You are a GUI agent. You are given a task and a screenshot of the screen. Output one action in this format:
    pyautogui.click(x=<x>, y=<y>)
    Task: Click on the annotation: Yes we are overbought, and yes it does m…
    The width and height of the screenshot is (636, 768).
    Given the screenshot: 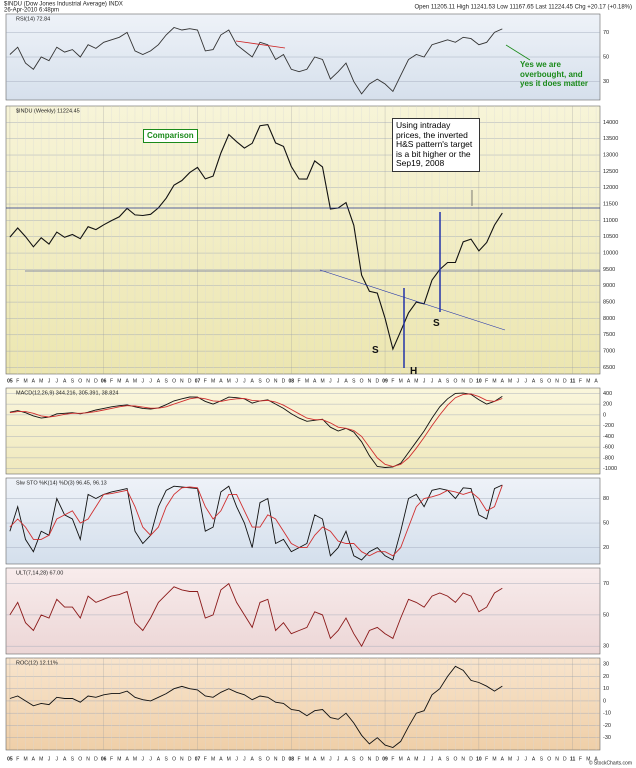 What is the action you would take?
    pyautogui.click(x=554, y=74)
    